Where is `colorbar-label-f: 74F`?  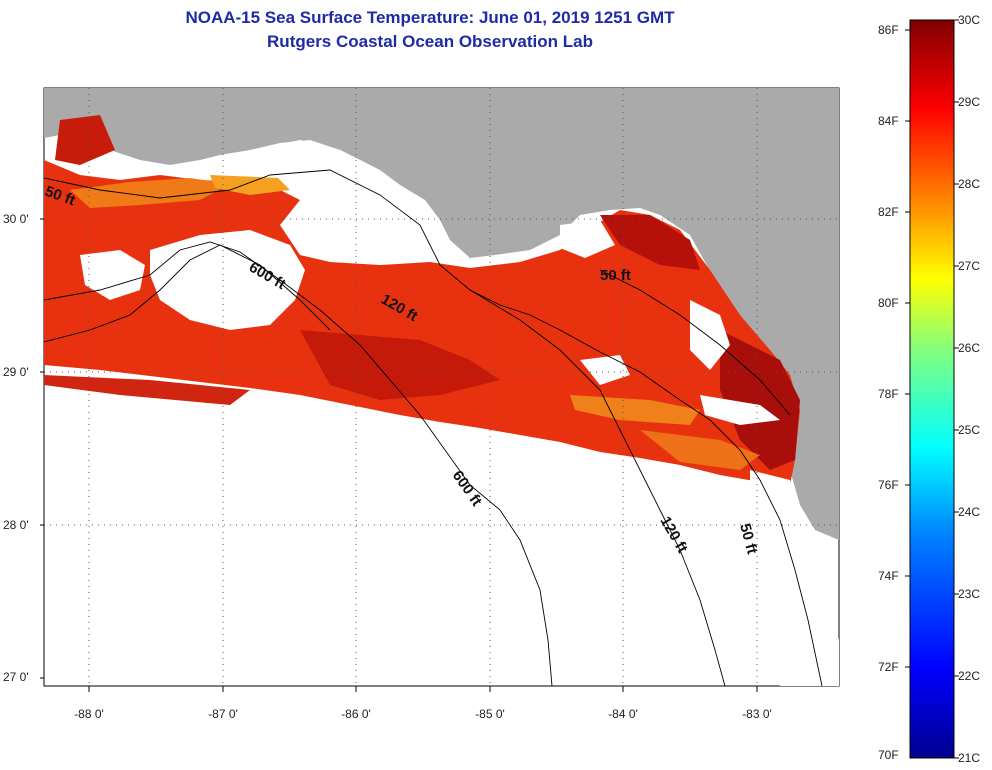 colorbar-label-f: 74F is located at coordinates (888, 576).